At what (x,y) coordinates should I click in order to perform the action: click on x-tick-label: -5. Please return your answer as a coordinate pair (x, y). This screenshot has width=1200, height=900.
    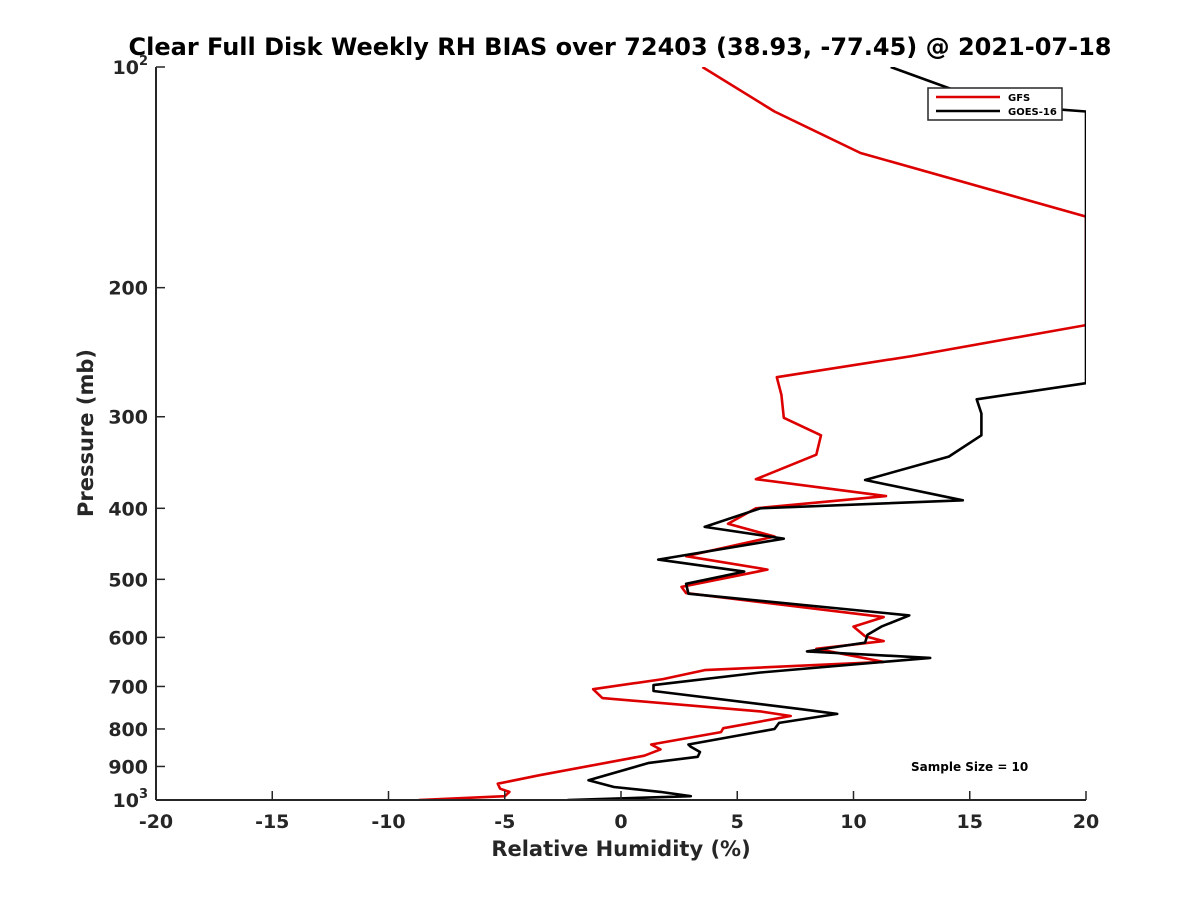
    Looking at the image, I should click on (504, 822).